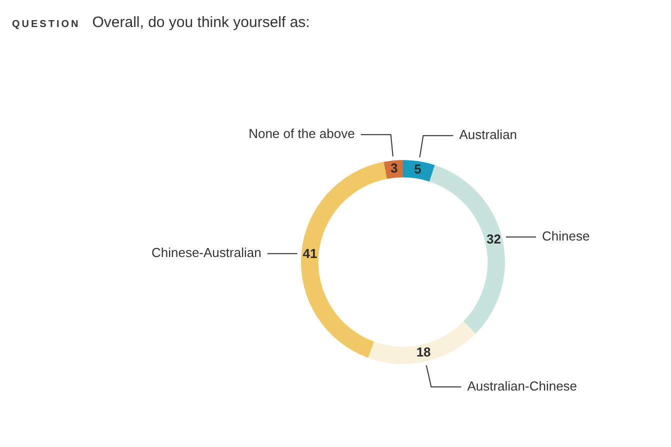 The image size is (671, 447). What do you see at coordinates (394, 168) in the screenshot?
I see `data-label: 3` at bounding box center [394, 168].